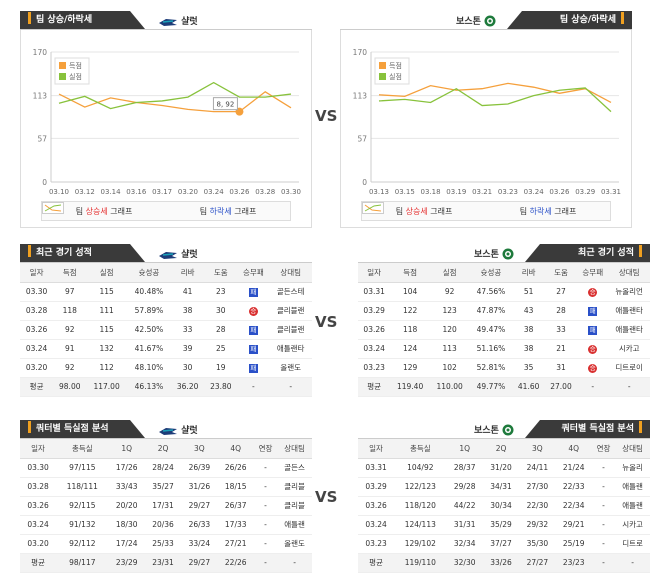 The image size is (650, 586). I want to click on table-cell: 골든스테, so click(290, 292).